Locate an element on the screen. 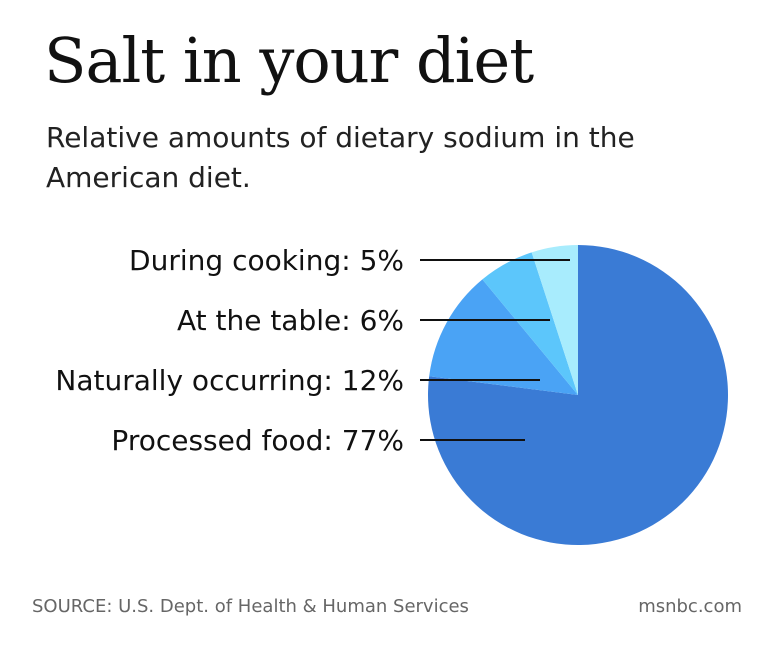  slice-label-2: At the table: 6% is located at coordinates (290, 320).